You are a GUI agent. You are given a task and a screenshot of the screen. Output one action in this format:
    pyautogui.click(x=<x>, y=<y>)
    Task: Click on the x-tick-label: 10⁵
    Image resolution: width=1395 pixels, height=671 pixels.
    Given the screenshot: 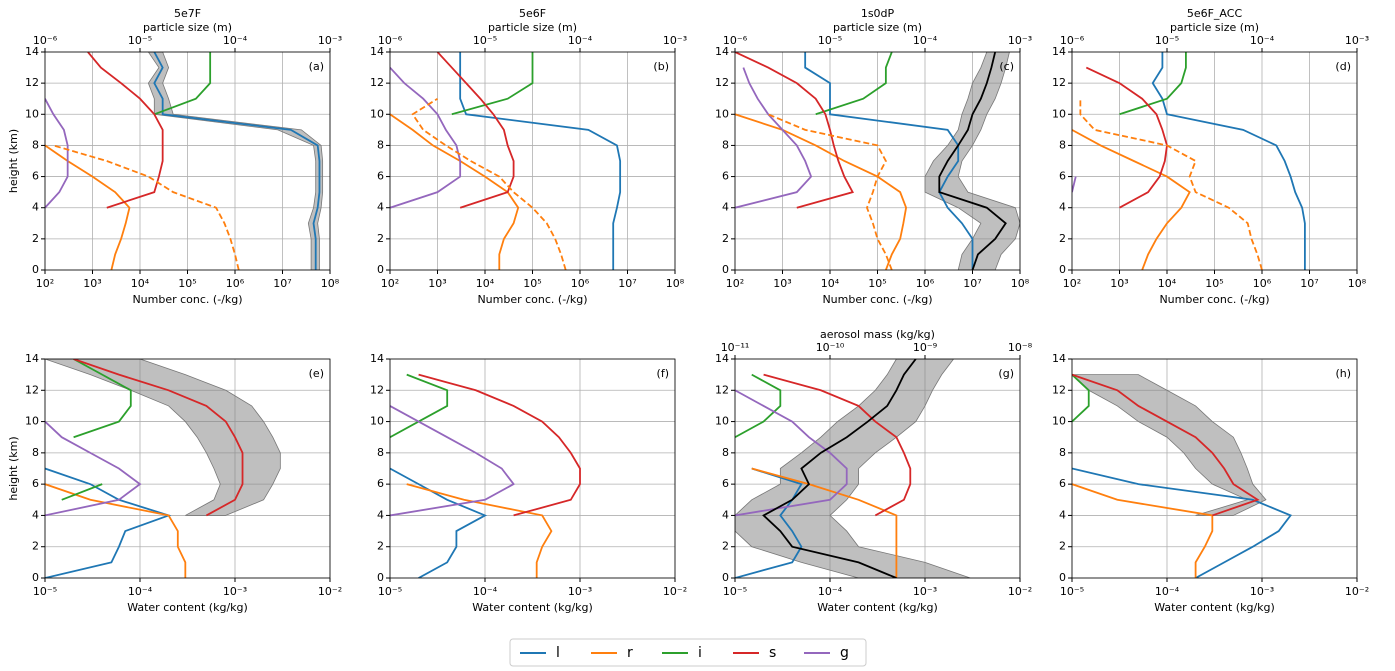 What is the action you would take?
    pyautogui.click(x=187, y=283)
    